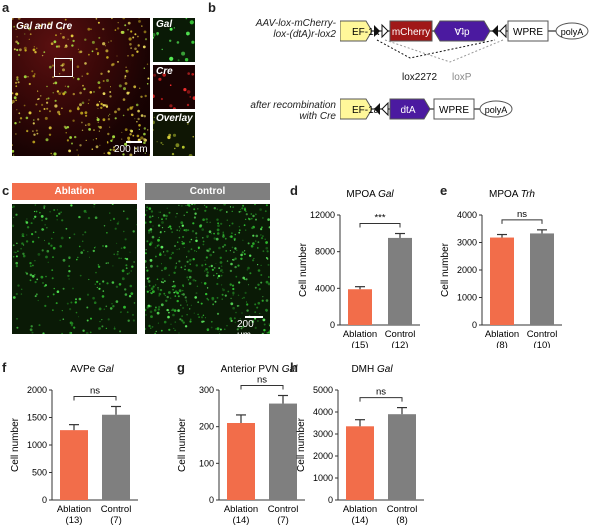 The width and height of the screenshot is (600, 527). What do you see at coordinates (436, 49) in the screenshot?
I see `lox2272-connector` at bounding box center [436, 49].